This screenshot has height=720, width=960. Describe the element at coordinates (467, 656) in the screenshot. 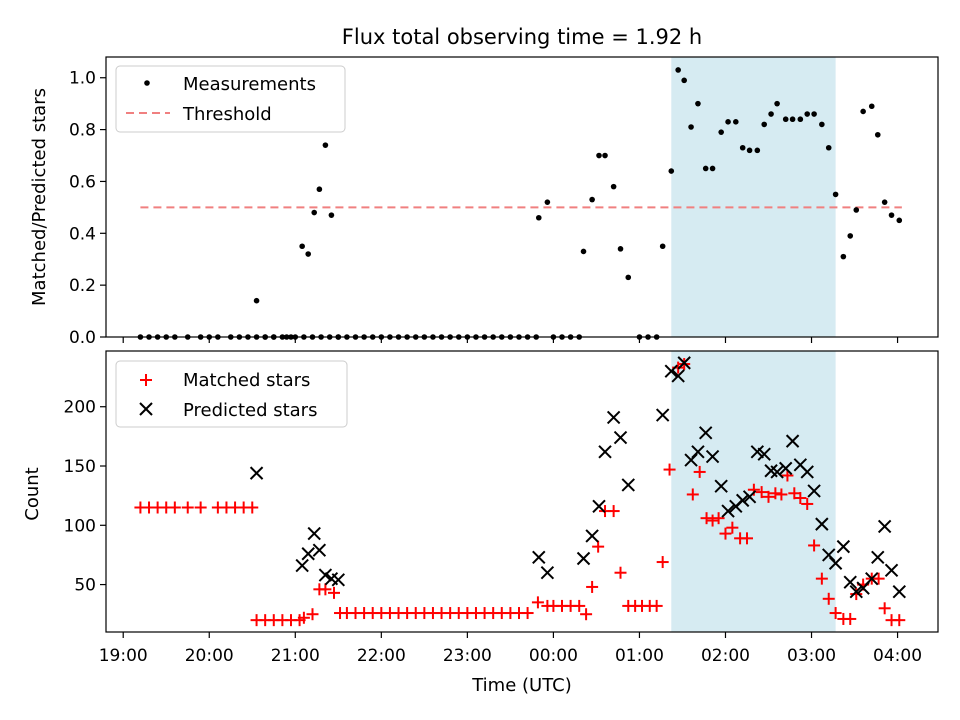

I see `x-tick-label: 23:00` at that location.